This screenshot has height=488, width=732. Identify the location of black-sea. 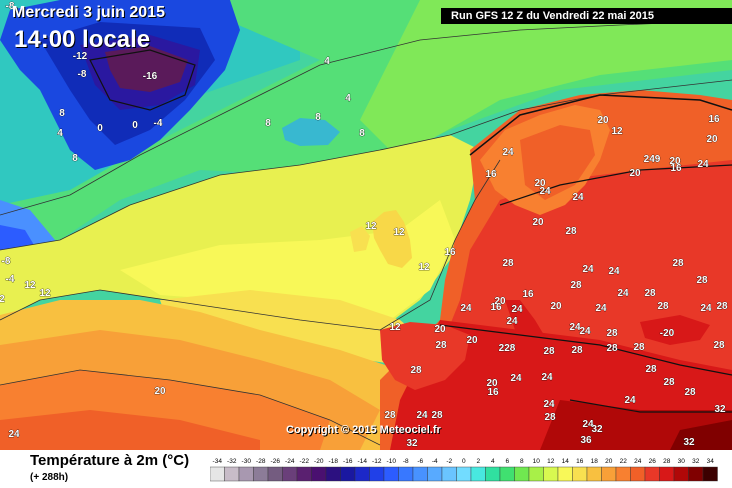
(675, 330).